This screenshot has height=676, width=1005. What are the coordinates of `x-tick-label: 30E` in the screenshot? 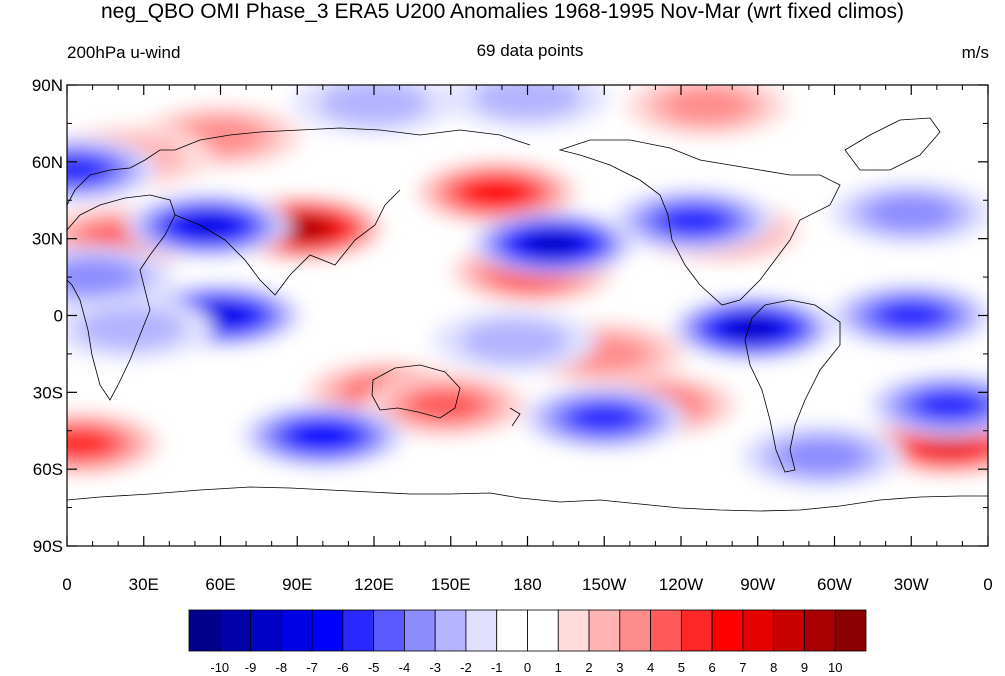 It's located at (144, 584).